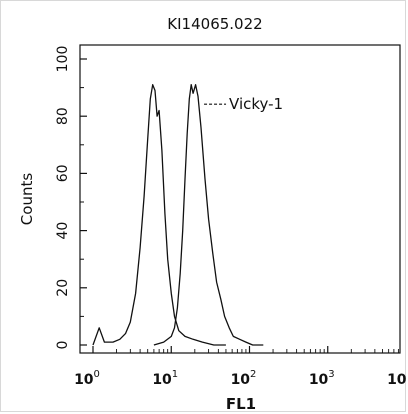 This screenshot has width=408, height=414. What do you see at coordinates (71, 198) in the screenshot?
I see `y-axis: 0 20 40 60 80 100` at bounding box center [71, 198].